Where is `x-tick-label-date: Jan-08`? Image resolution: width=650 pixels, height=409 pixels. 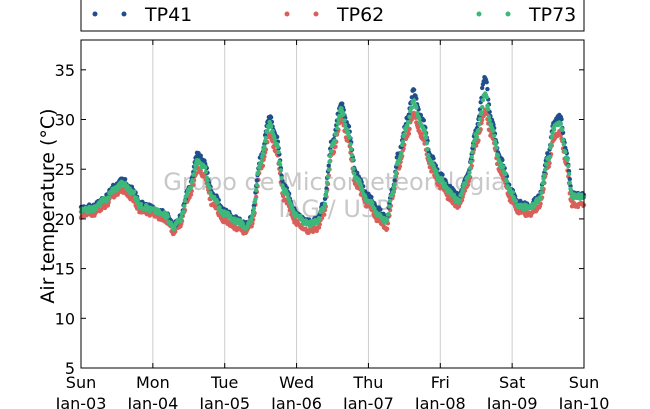 x-tick-label-date: Jan-08 is located at coordinates (440, 401).